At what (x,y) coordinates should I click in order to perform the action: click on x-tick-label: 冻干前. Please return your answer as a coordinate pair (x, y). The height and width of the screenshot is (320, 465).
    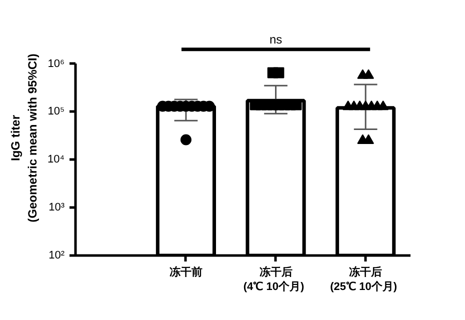
    Looking at the image, I should click on (185, 272).